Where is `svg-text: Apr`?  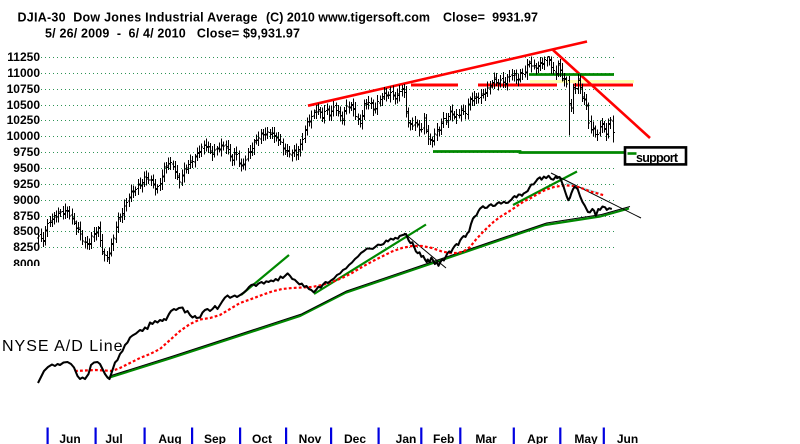
svg-text: Apr is located at coordinates (537, 438).